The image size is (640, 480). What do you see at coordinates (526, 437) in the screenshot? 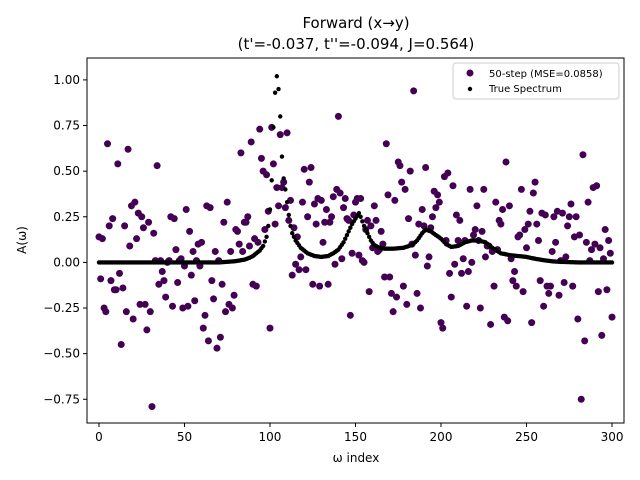
I see `x-tick-label: 250` at bounding box center [526, 437].